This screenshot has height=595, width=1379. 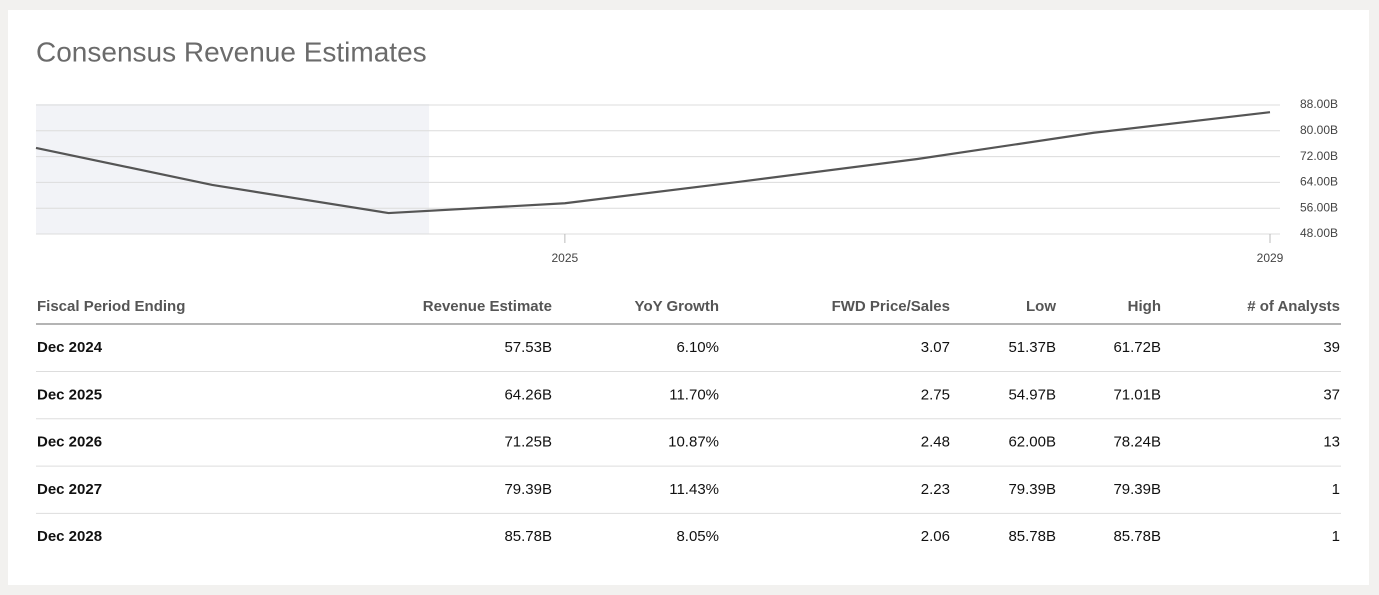 What do you see at coordinates (935, 442) in the screenshot?
I see `cell: 2.48` at bounding box center [935, 442].